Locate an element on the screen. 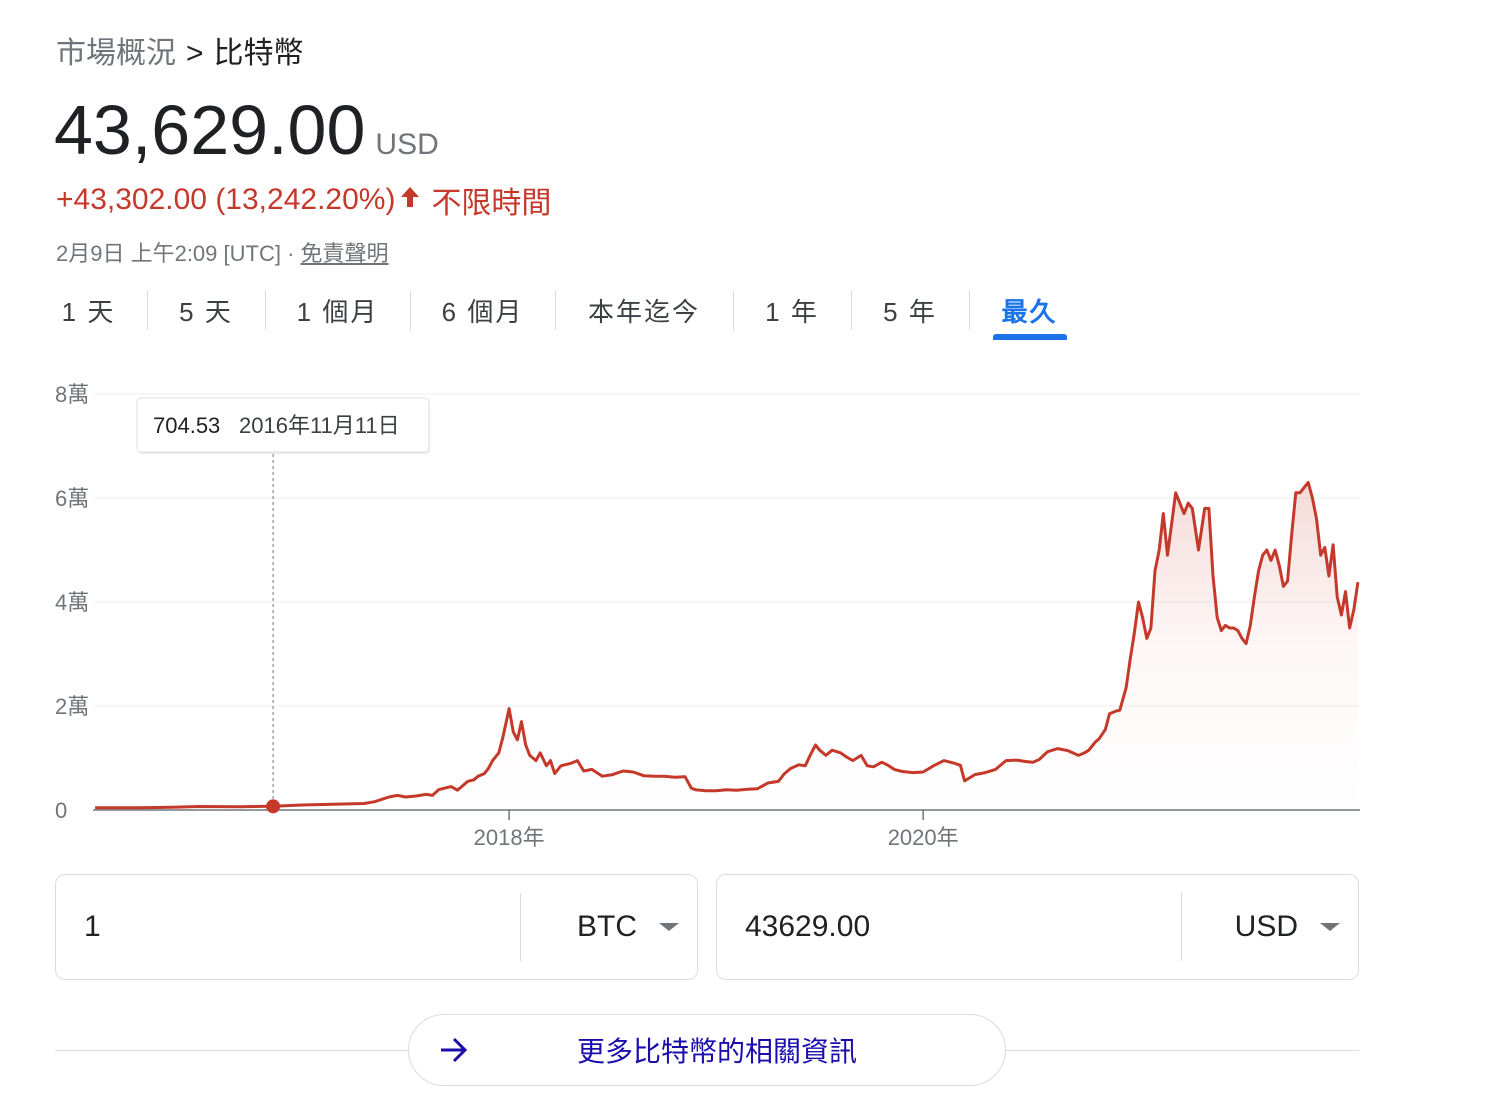  breadcrumb: 市場概況 > 比特幣 is located at coordinates (180, 50).